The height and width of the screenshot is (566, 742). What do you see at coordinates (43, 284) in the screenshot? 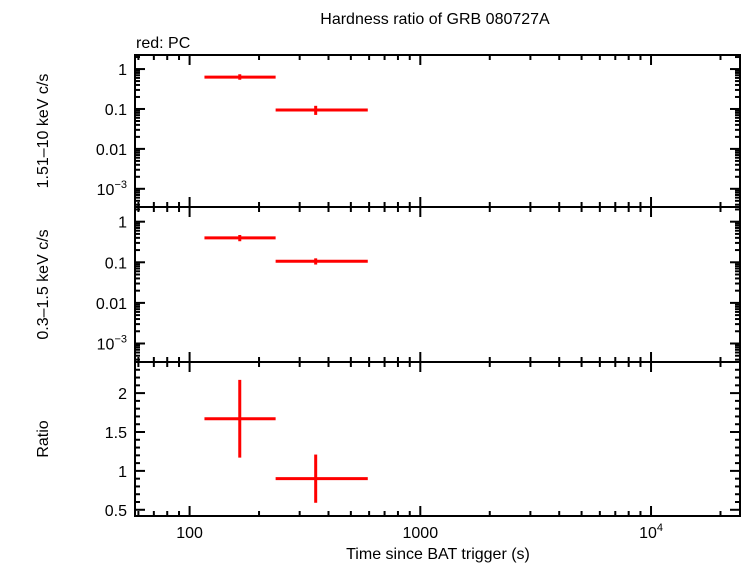
I see `y-axis-label: 0.3–1.5 keV c/s` at bounding box center [43, 284].